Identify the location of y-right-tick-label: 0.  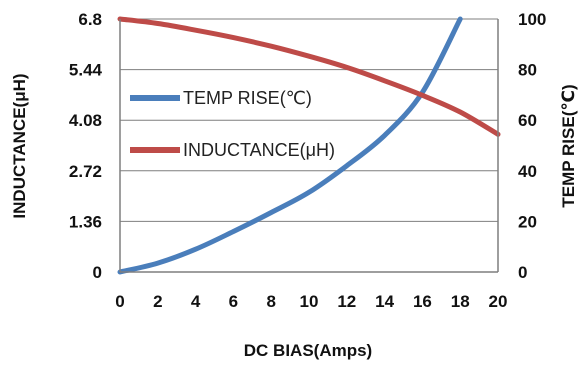
(522, 272).